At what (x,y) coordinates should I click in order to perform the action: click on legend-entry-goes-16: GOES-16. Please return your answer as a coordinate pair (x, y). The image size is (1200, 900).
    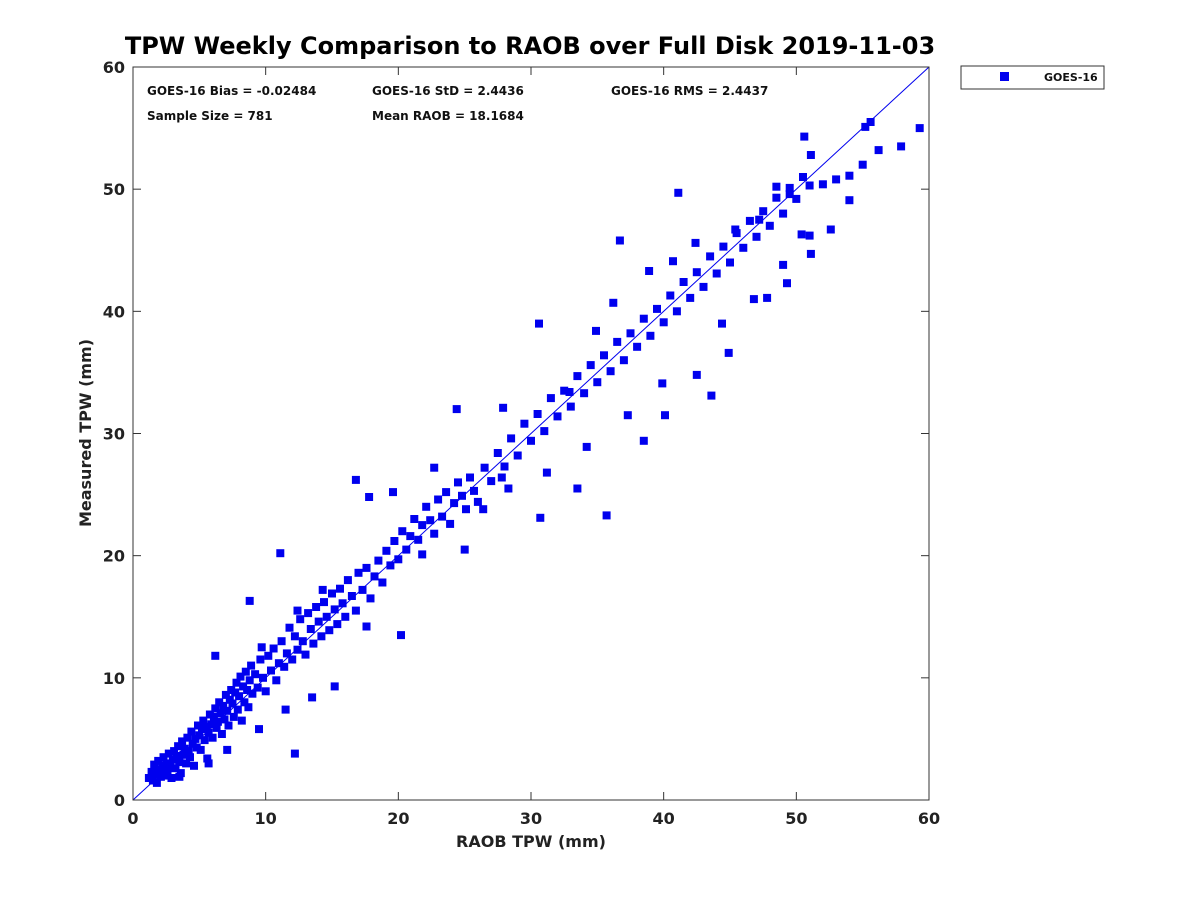
    Looking at the image, I should click on (1071, 77).